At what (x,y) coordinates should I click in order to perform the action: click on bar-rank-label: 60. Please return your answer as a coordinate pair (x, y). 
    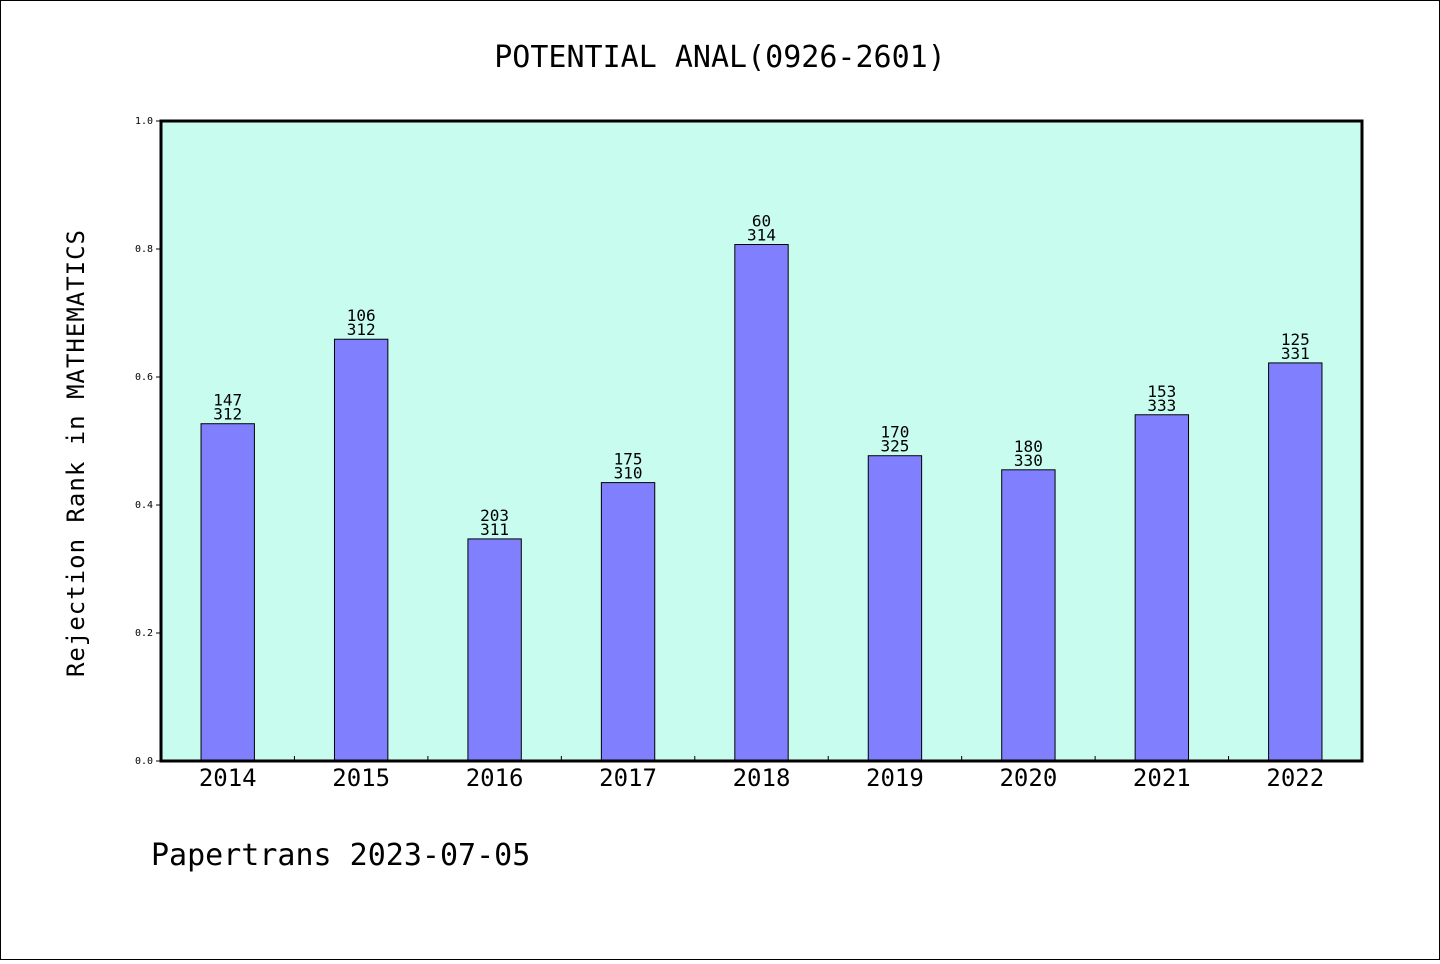
    Looking at the image, I should click on (761, 221).